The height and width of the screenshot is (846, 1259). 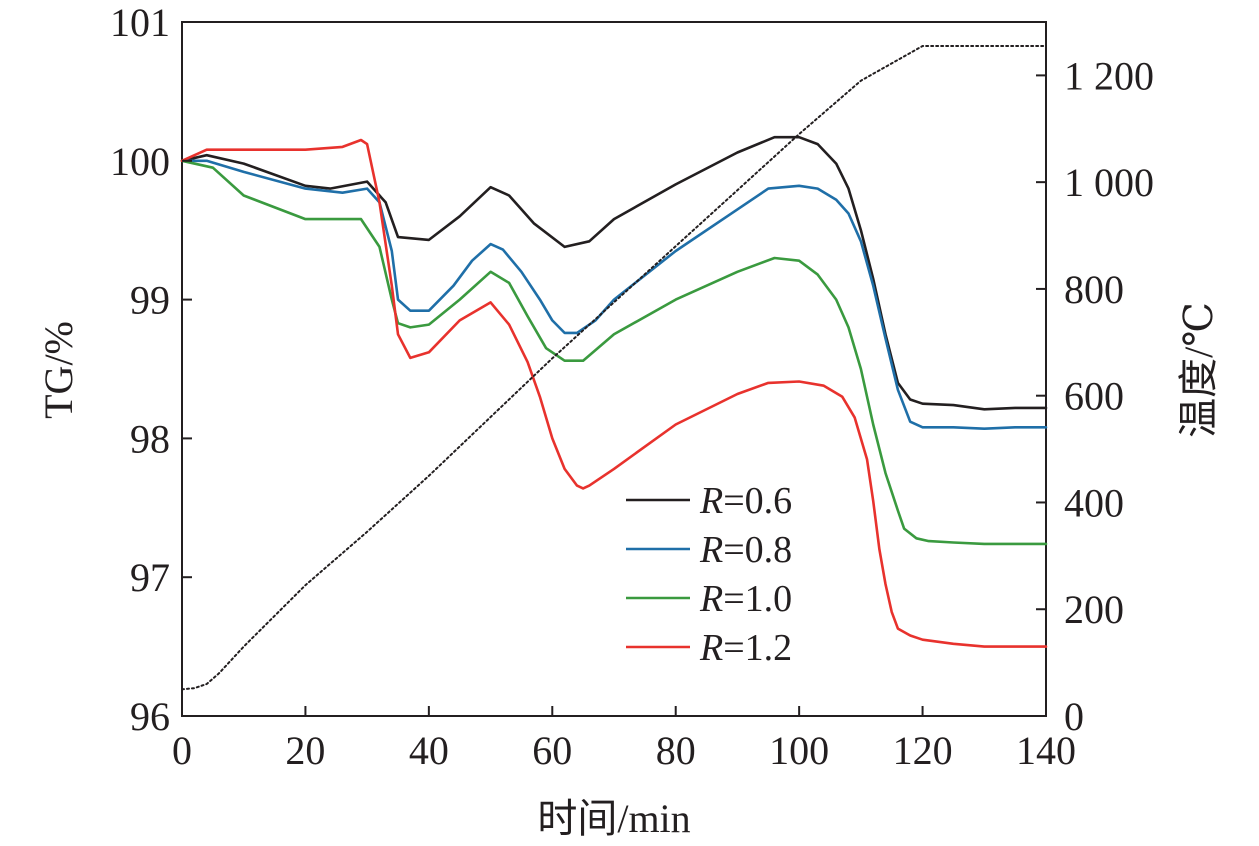 I want to click on x-axis-title: 时间/min, so click(x=613, y=818).